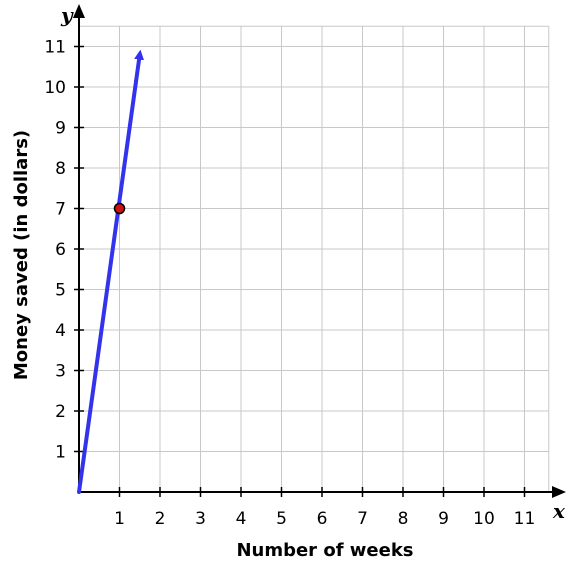 The height and width of the screenshot is (563, 566). What do you see at coordinates (403, 519) in the screenshot?
I see `x-tick-label: 8` at bounding box center [403, 519].